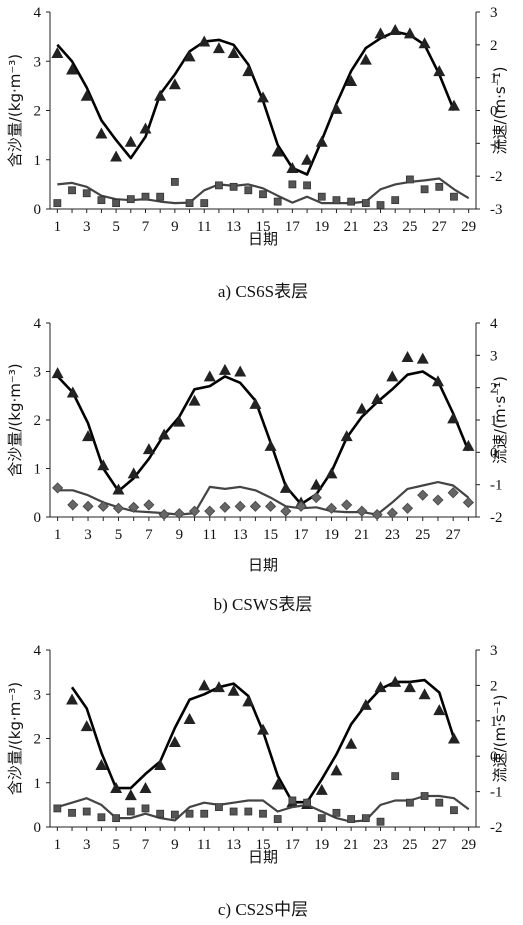  What do you see at coordinates (351, 845) in the screenshot?
I see `x-tick-label: 21` at bounding box center [351, 845].